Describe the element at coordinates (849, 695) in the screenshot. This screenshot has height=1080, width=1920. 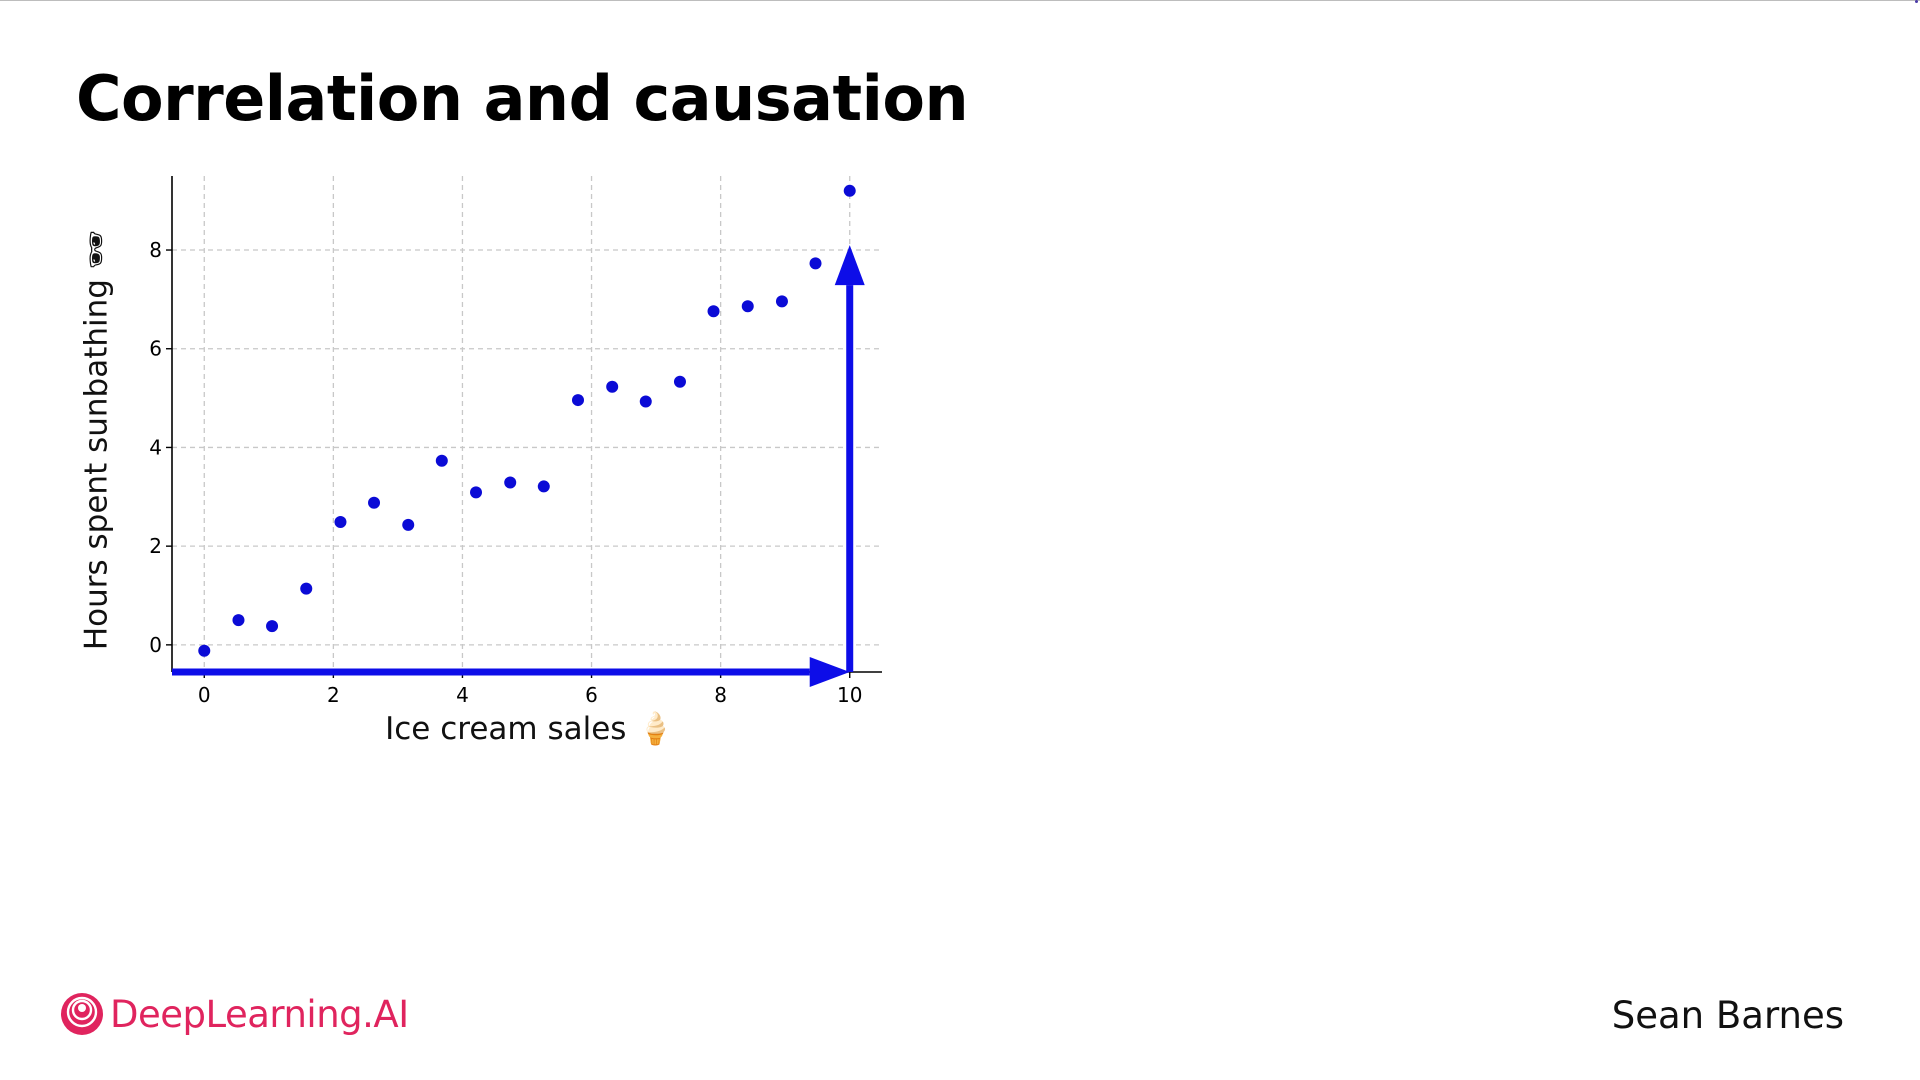
I see `x-tick-label: 10` at that location.